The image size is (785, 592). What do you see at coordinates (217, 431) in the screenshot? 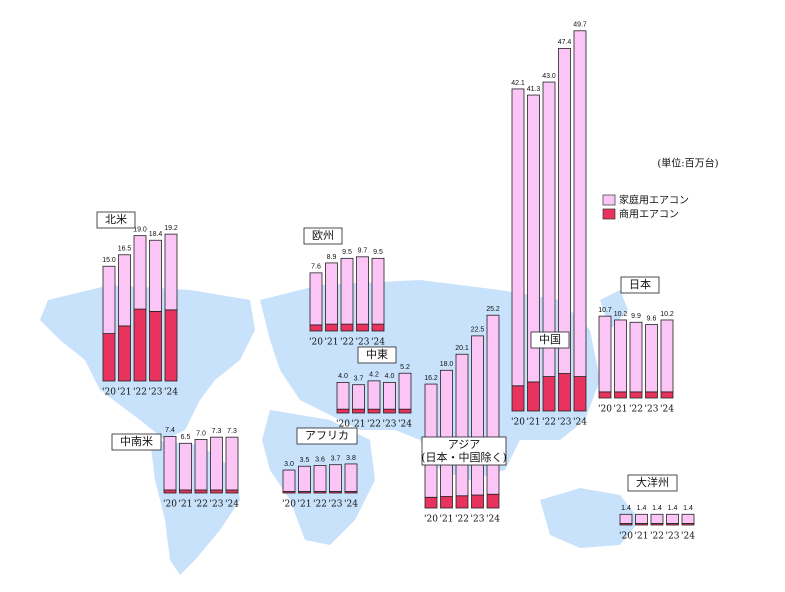
I see `total-label: 7.3` at bounding box center [217, 431].